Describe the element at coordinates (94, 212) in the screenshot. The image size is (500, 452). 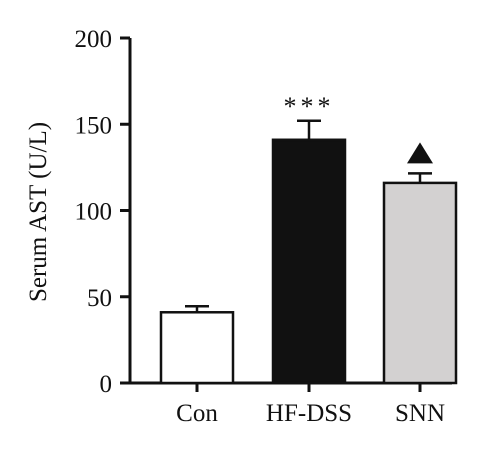
I see `y-tick-label: 100` at that location.